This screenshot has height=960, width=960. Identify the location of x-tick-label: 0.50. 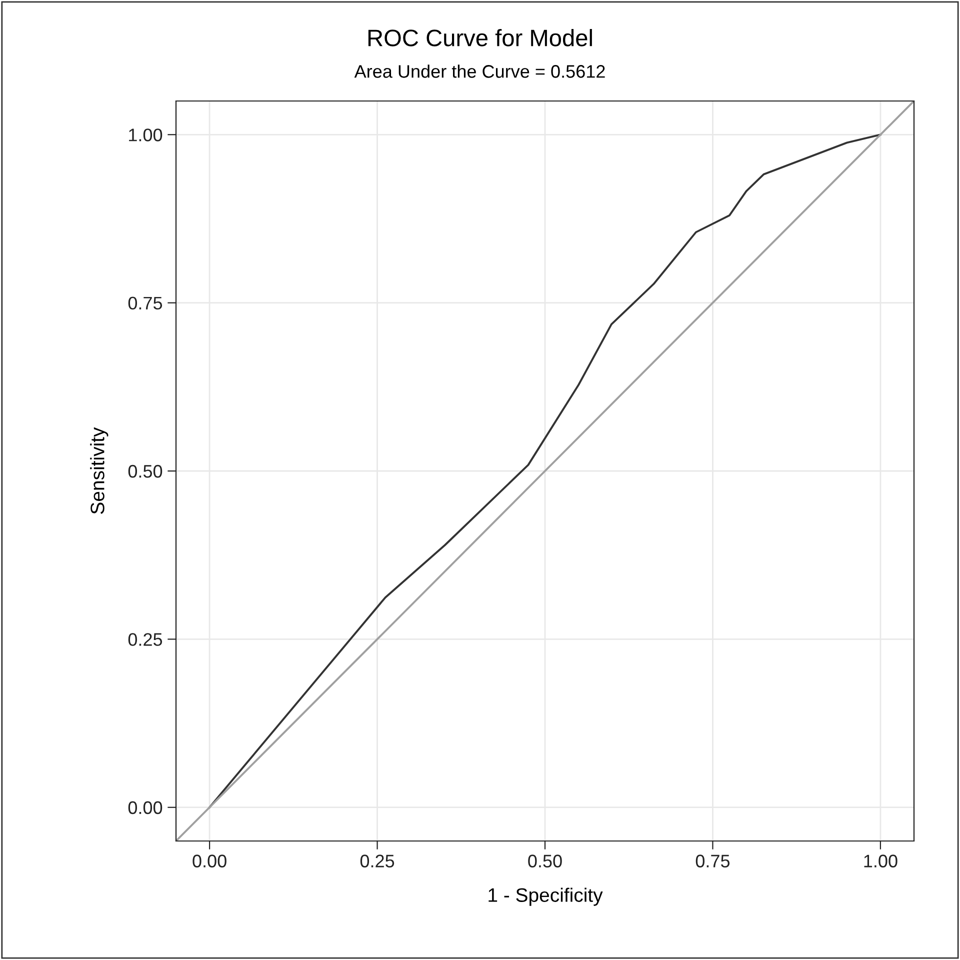
(545, 861).